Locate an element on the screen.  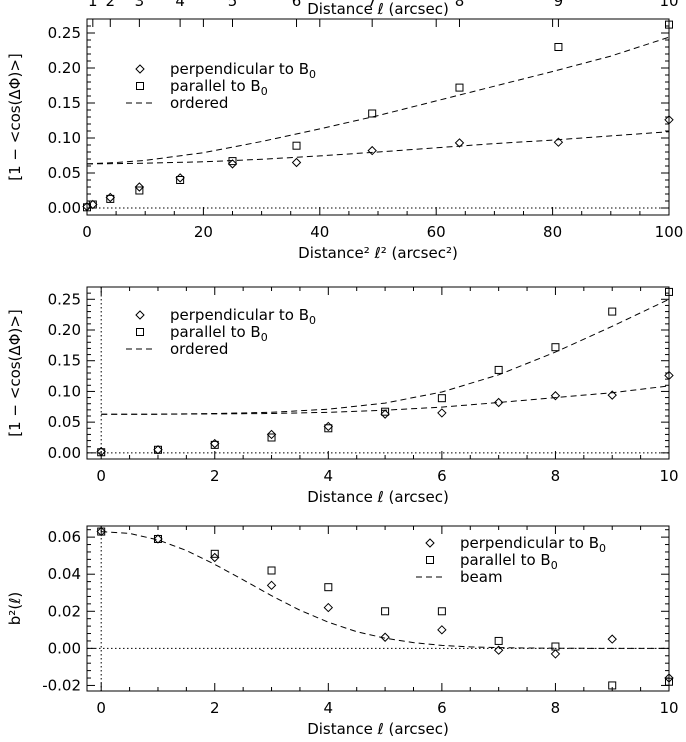
top-axis-tick-label: 3 is located at coordinates (140, 5).